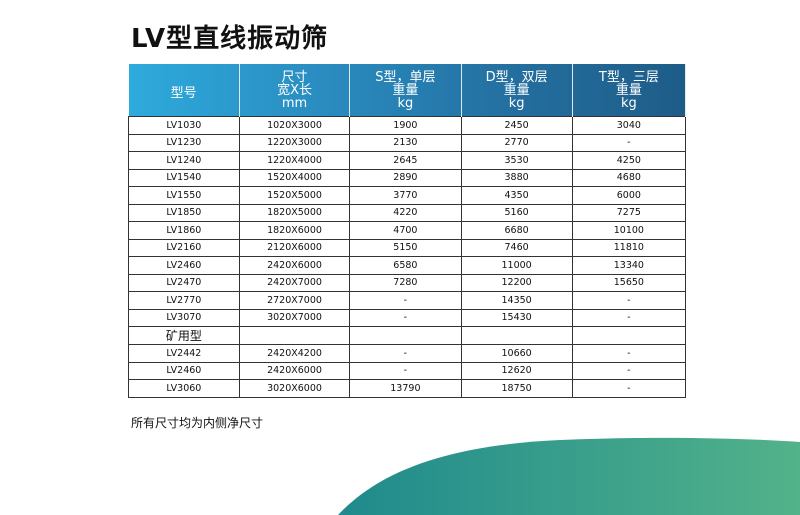 The height and width of the screenshot is (515, 800). Describe the element at coordinates (294, 247) in the screenshot. I see `table-cell: 2120X6000` at that location.